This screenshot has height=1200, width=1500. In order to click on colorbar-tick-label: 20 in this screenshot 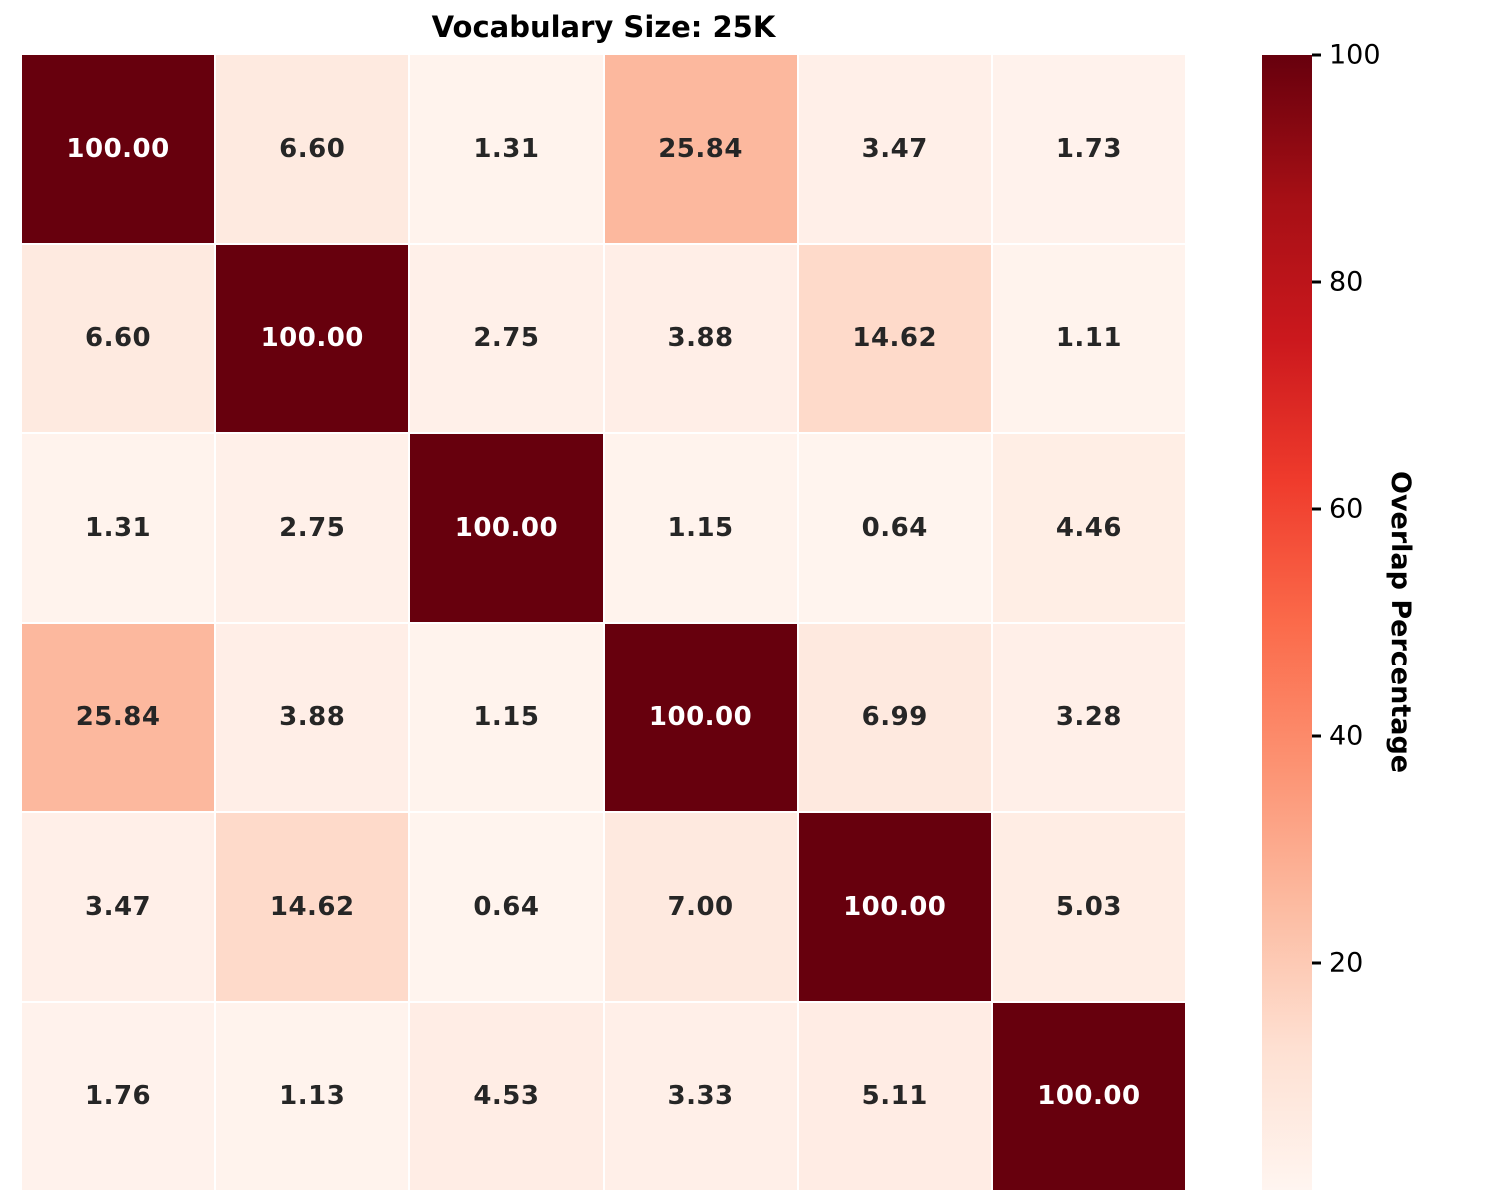, I will do `click(1346, 963)`.